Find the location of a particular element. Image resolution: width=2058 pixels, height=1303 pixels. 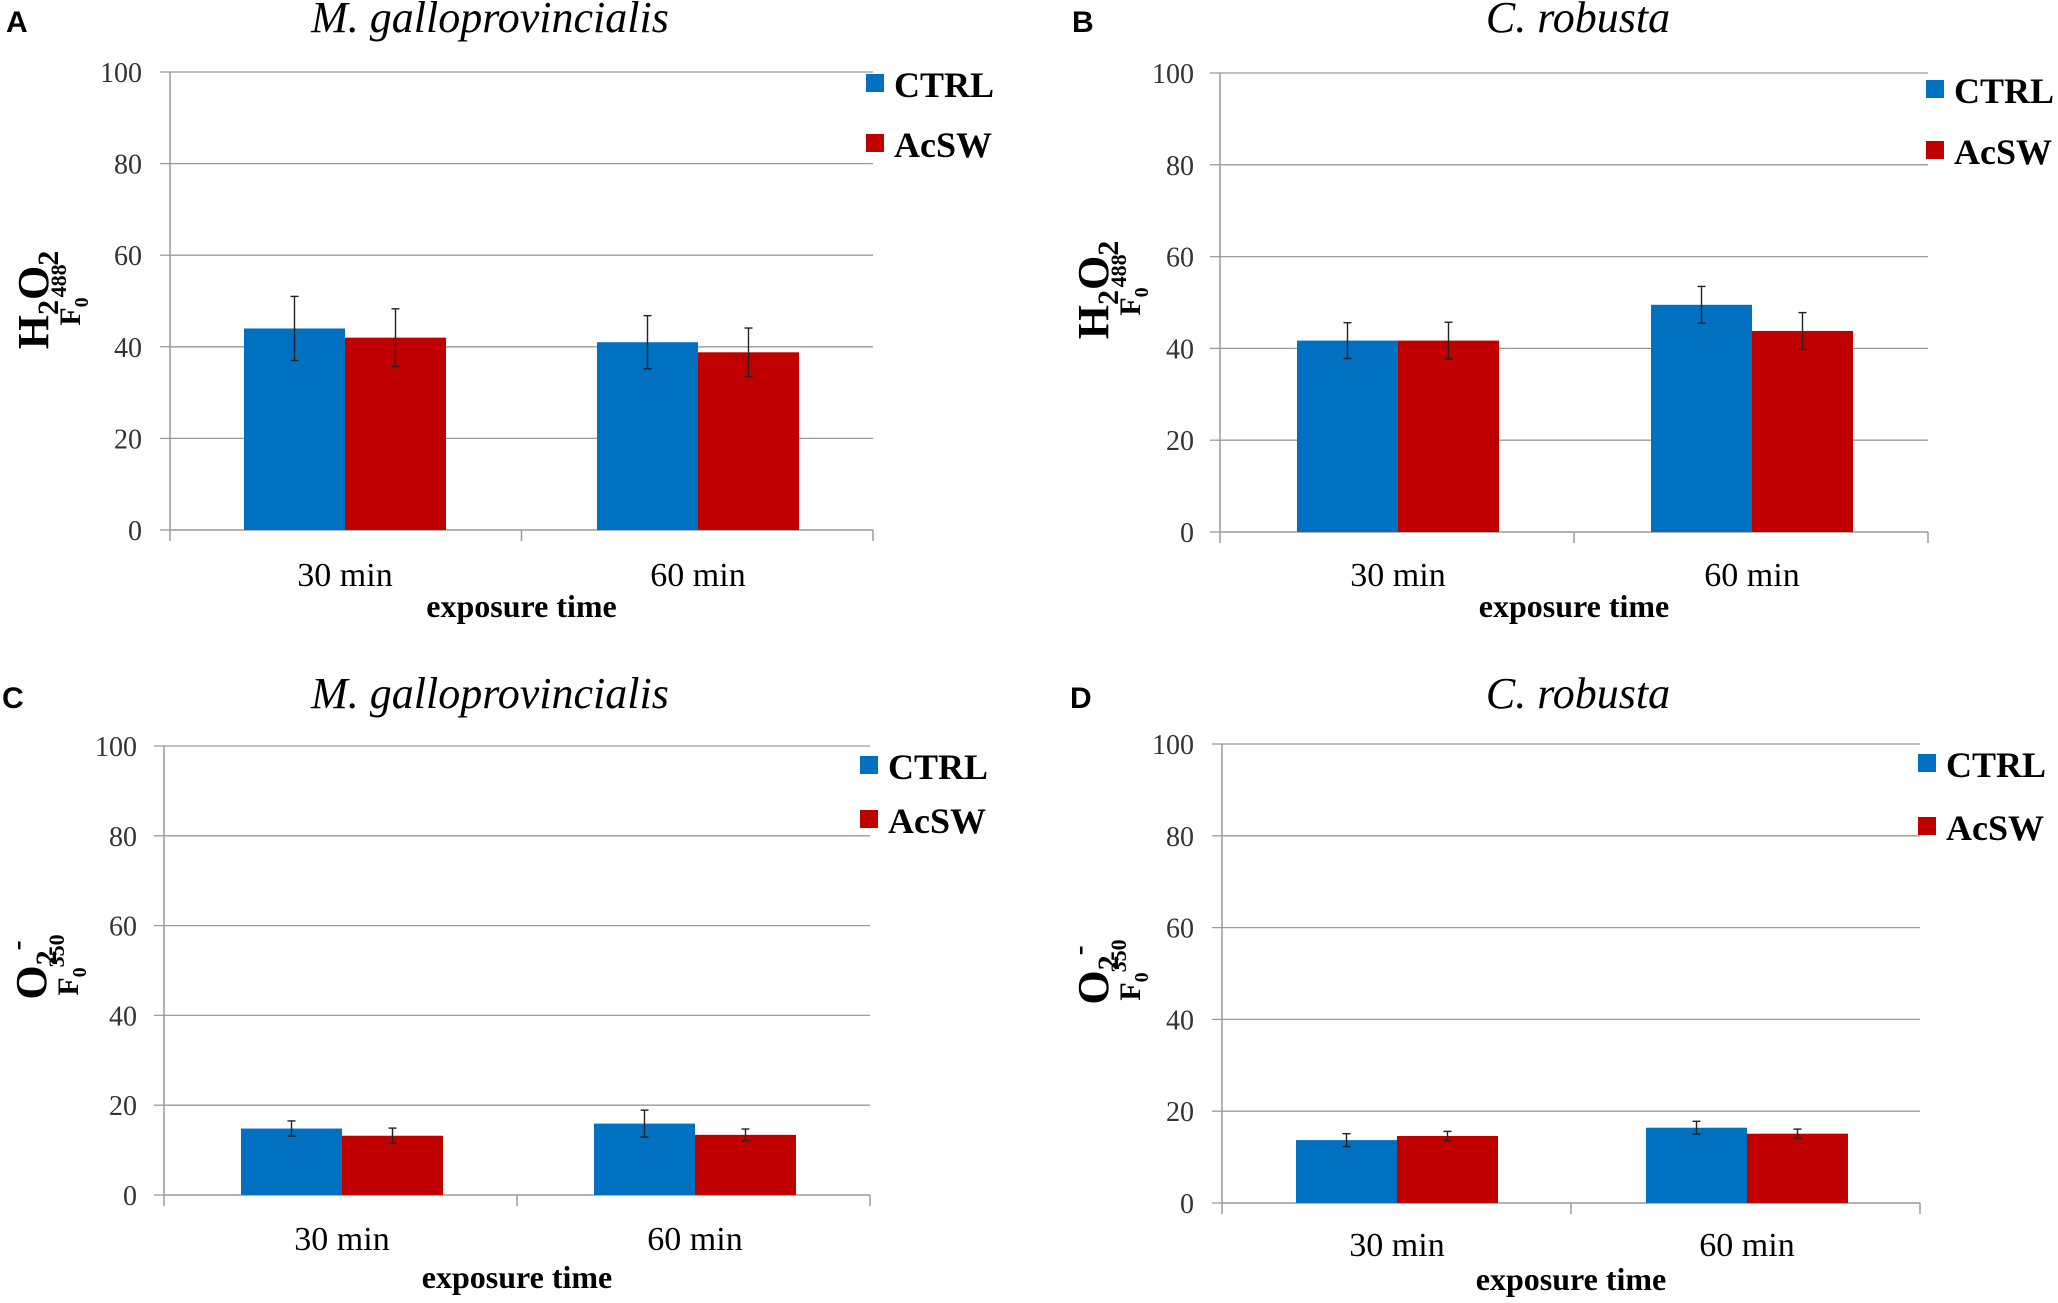

panel-letter: C is located at coordinates (13, 698).